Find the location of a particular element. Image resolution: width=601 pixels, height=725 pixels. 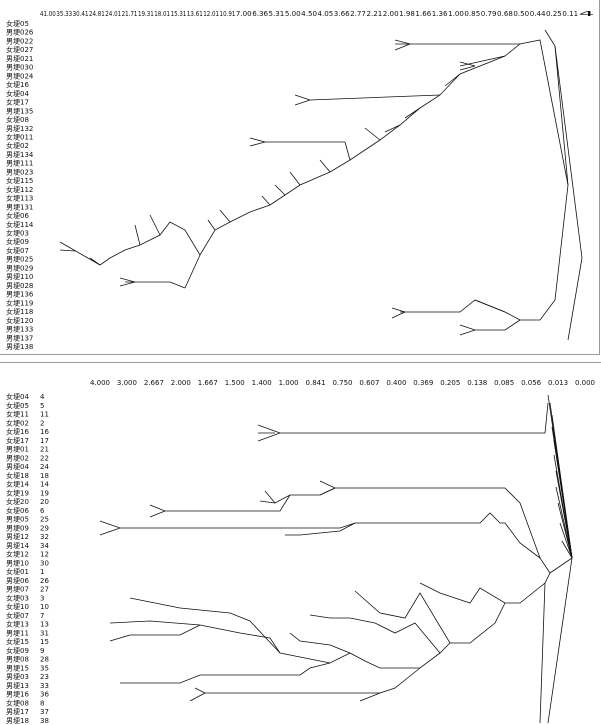

leaf-label: 女埂14 is located at coordinates (17, 484).